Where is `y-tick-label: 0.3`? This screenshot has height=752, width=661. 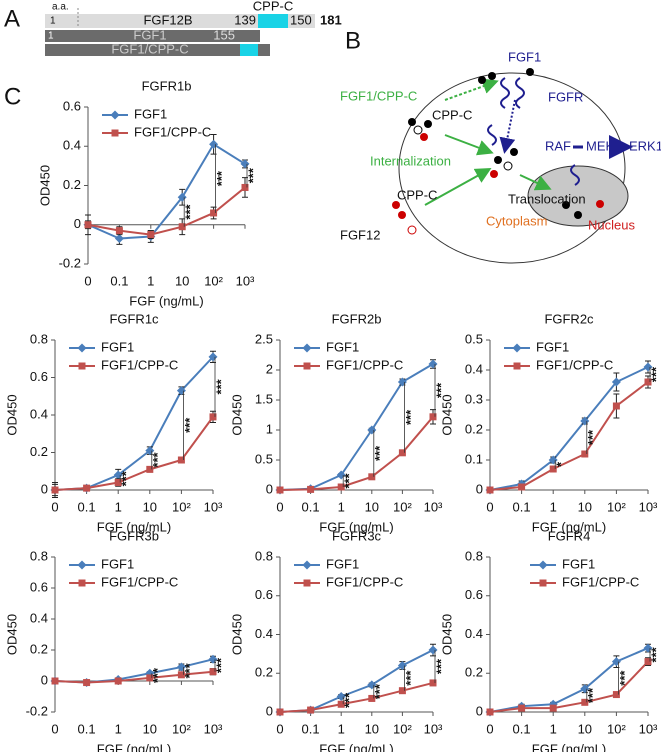
y-tick-label: 0.3 is located at coordinates (474, 398).